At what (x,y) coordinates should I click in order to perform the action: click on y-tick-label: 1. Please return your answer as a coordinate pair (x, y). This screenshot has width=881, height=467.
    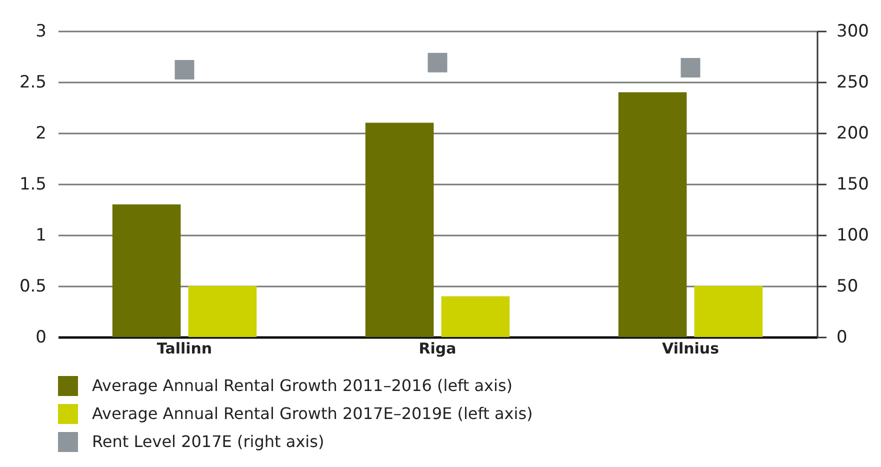
    Looking at the image, I should click on (41, 236).